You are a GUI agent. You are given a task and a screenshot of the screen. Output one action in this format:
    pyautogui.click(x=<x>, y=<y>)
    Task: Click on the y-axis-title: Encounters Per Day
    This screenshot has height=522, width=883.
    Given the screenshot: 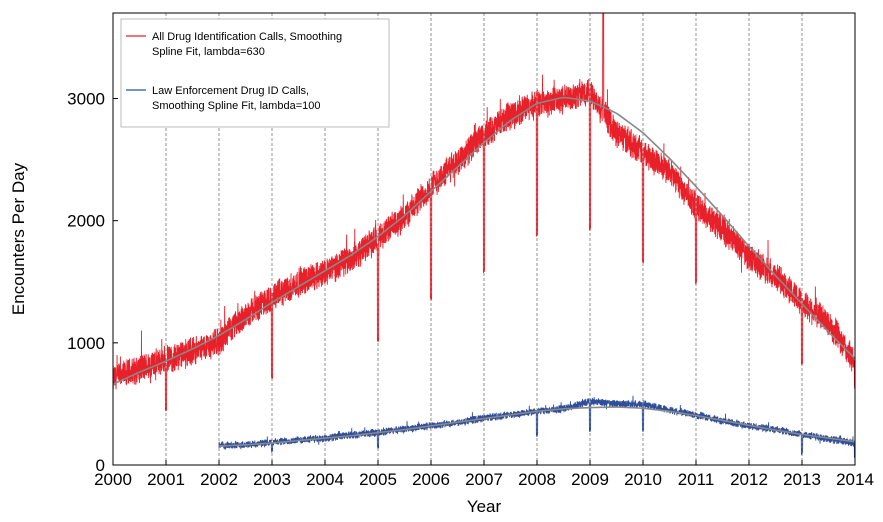 What is the action you would take?
    pyautogui.click(x=18, y=238)
    